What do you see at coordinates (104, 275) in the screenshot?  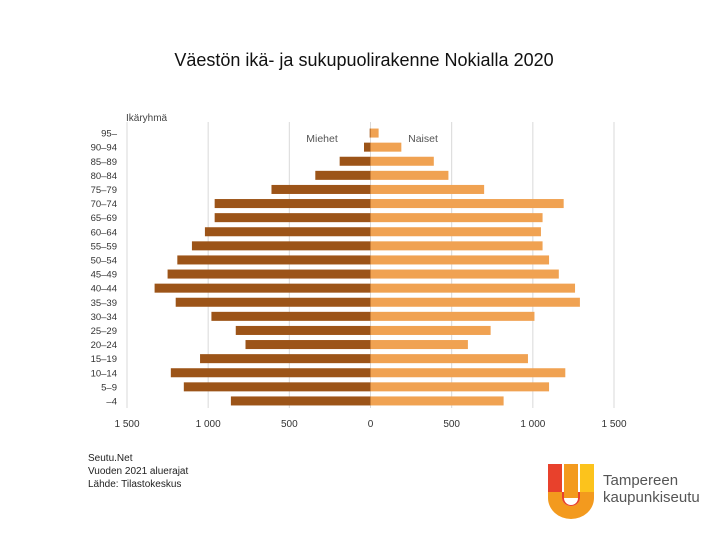 I see `y-tick-label: 45–49` at bounding box center [104, 275].